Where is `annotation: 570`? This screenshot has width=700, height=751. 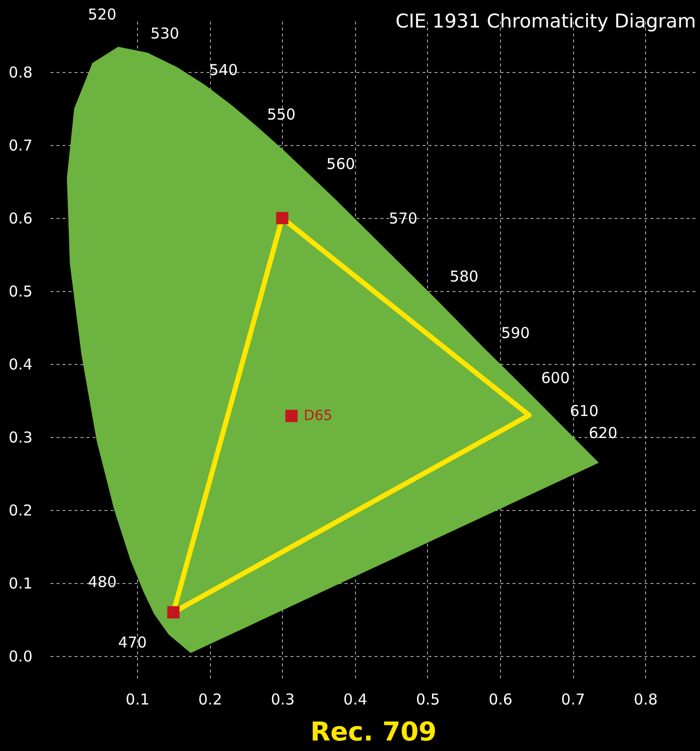
annotation: 570 is located at coordinates (403, 218).